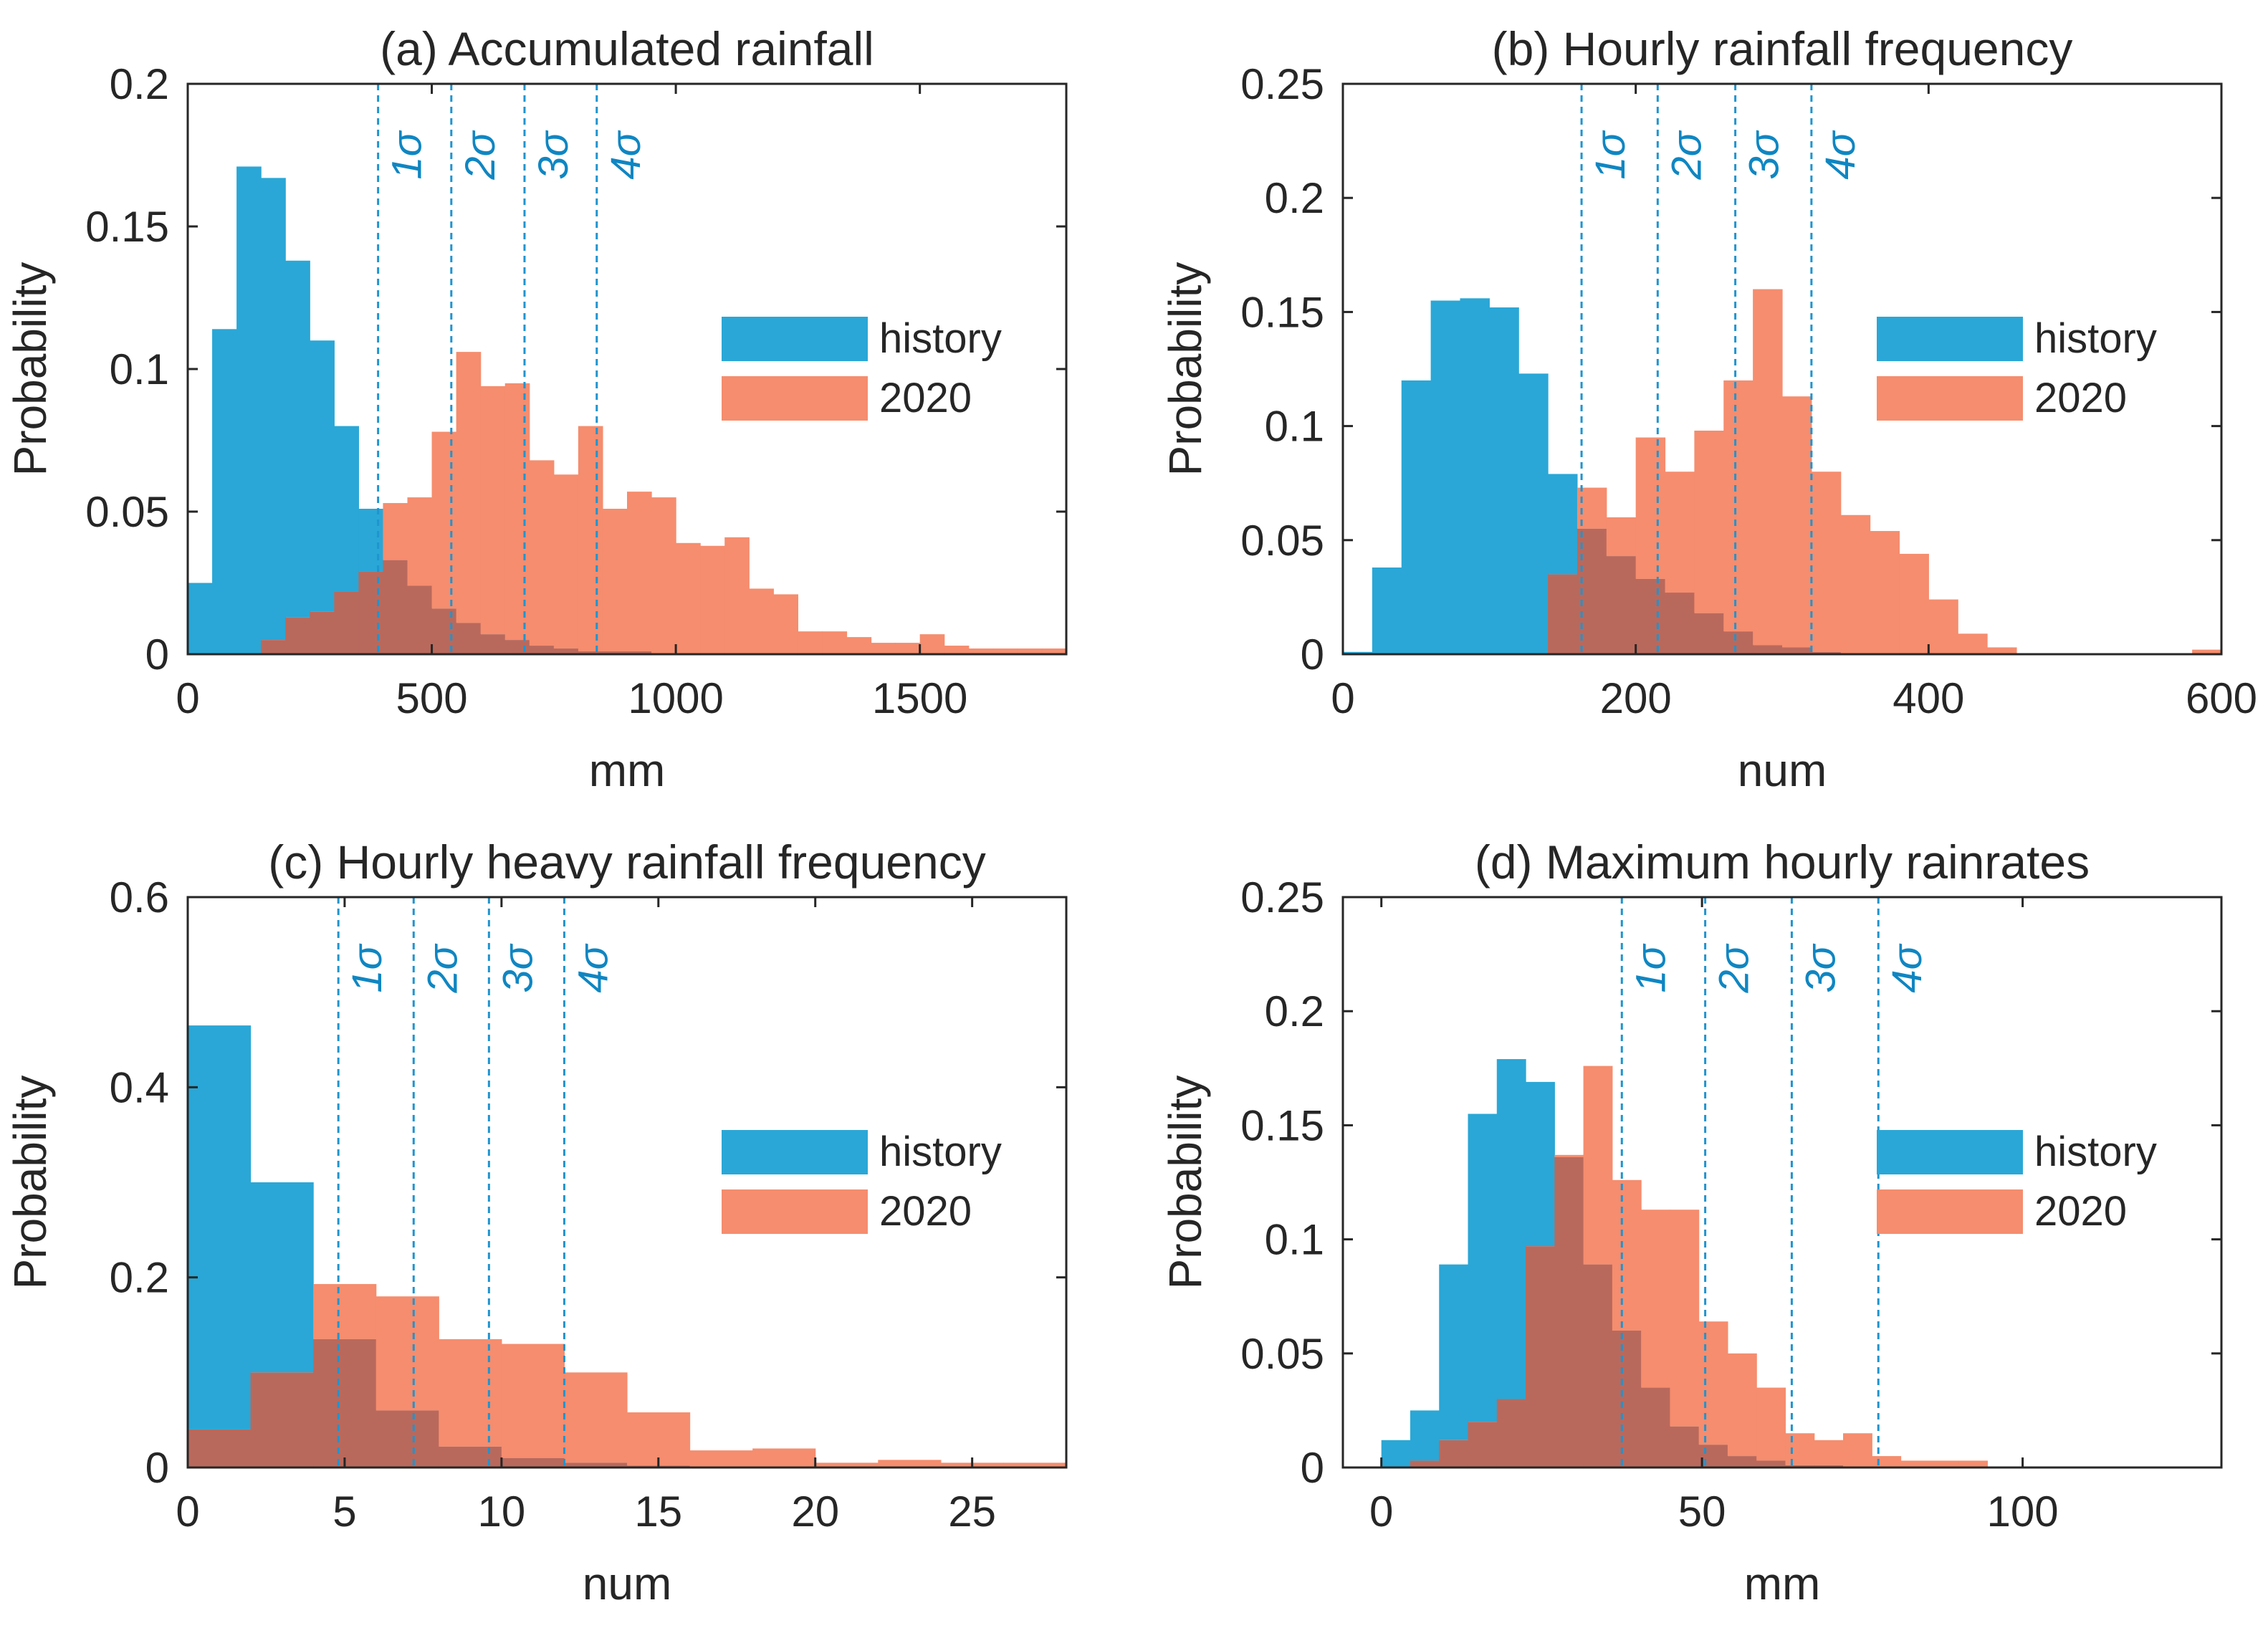 The width and height of the screenshot is (2268, 1628). I want to click on sigma-label-2: 2σ, so click(480, 155).